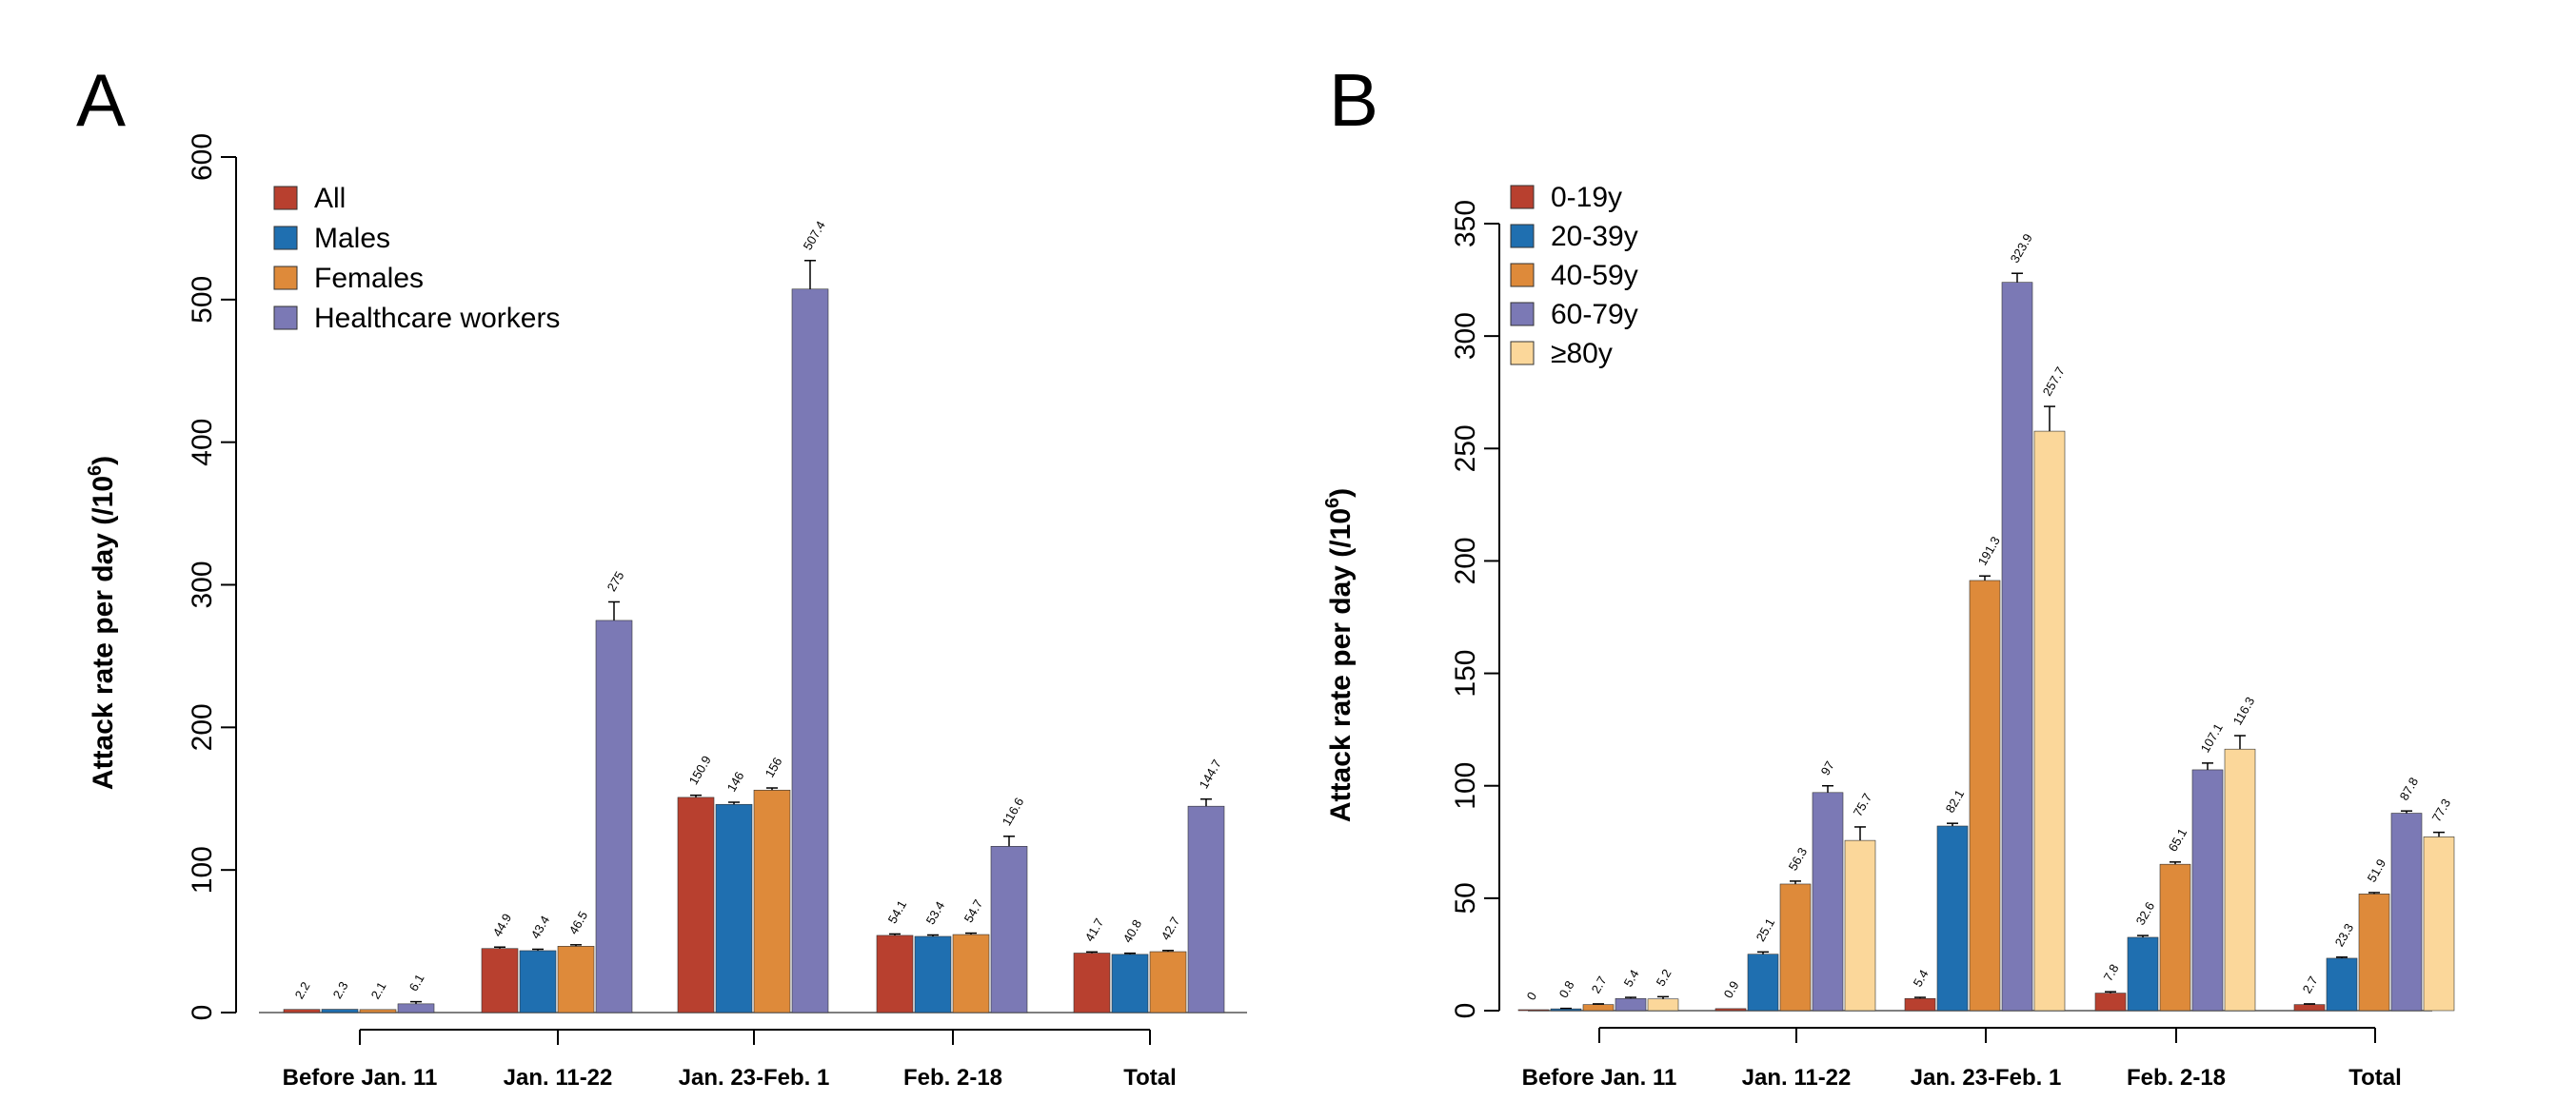  I want to click on data-label: 32.6, so click(2145, 913).